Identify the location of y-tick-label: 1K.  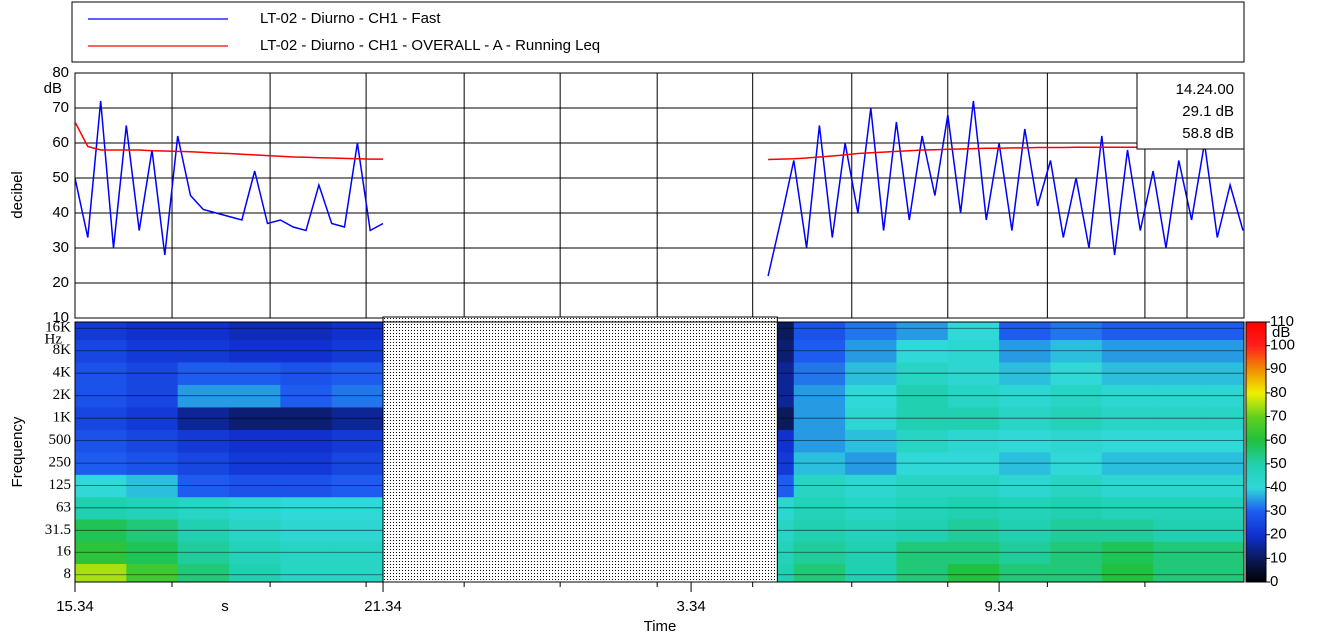
(62, 418).